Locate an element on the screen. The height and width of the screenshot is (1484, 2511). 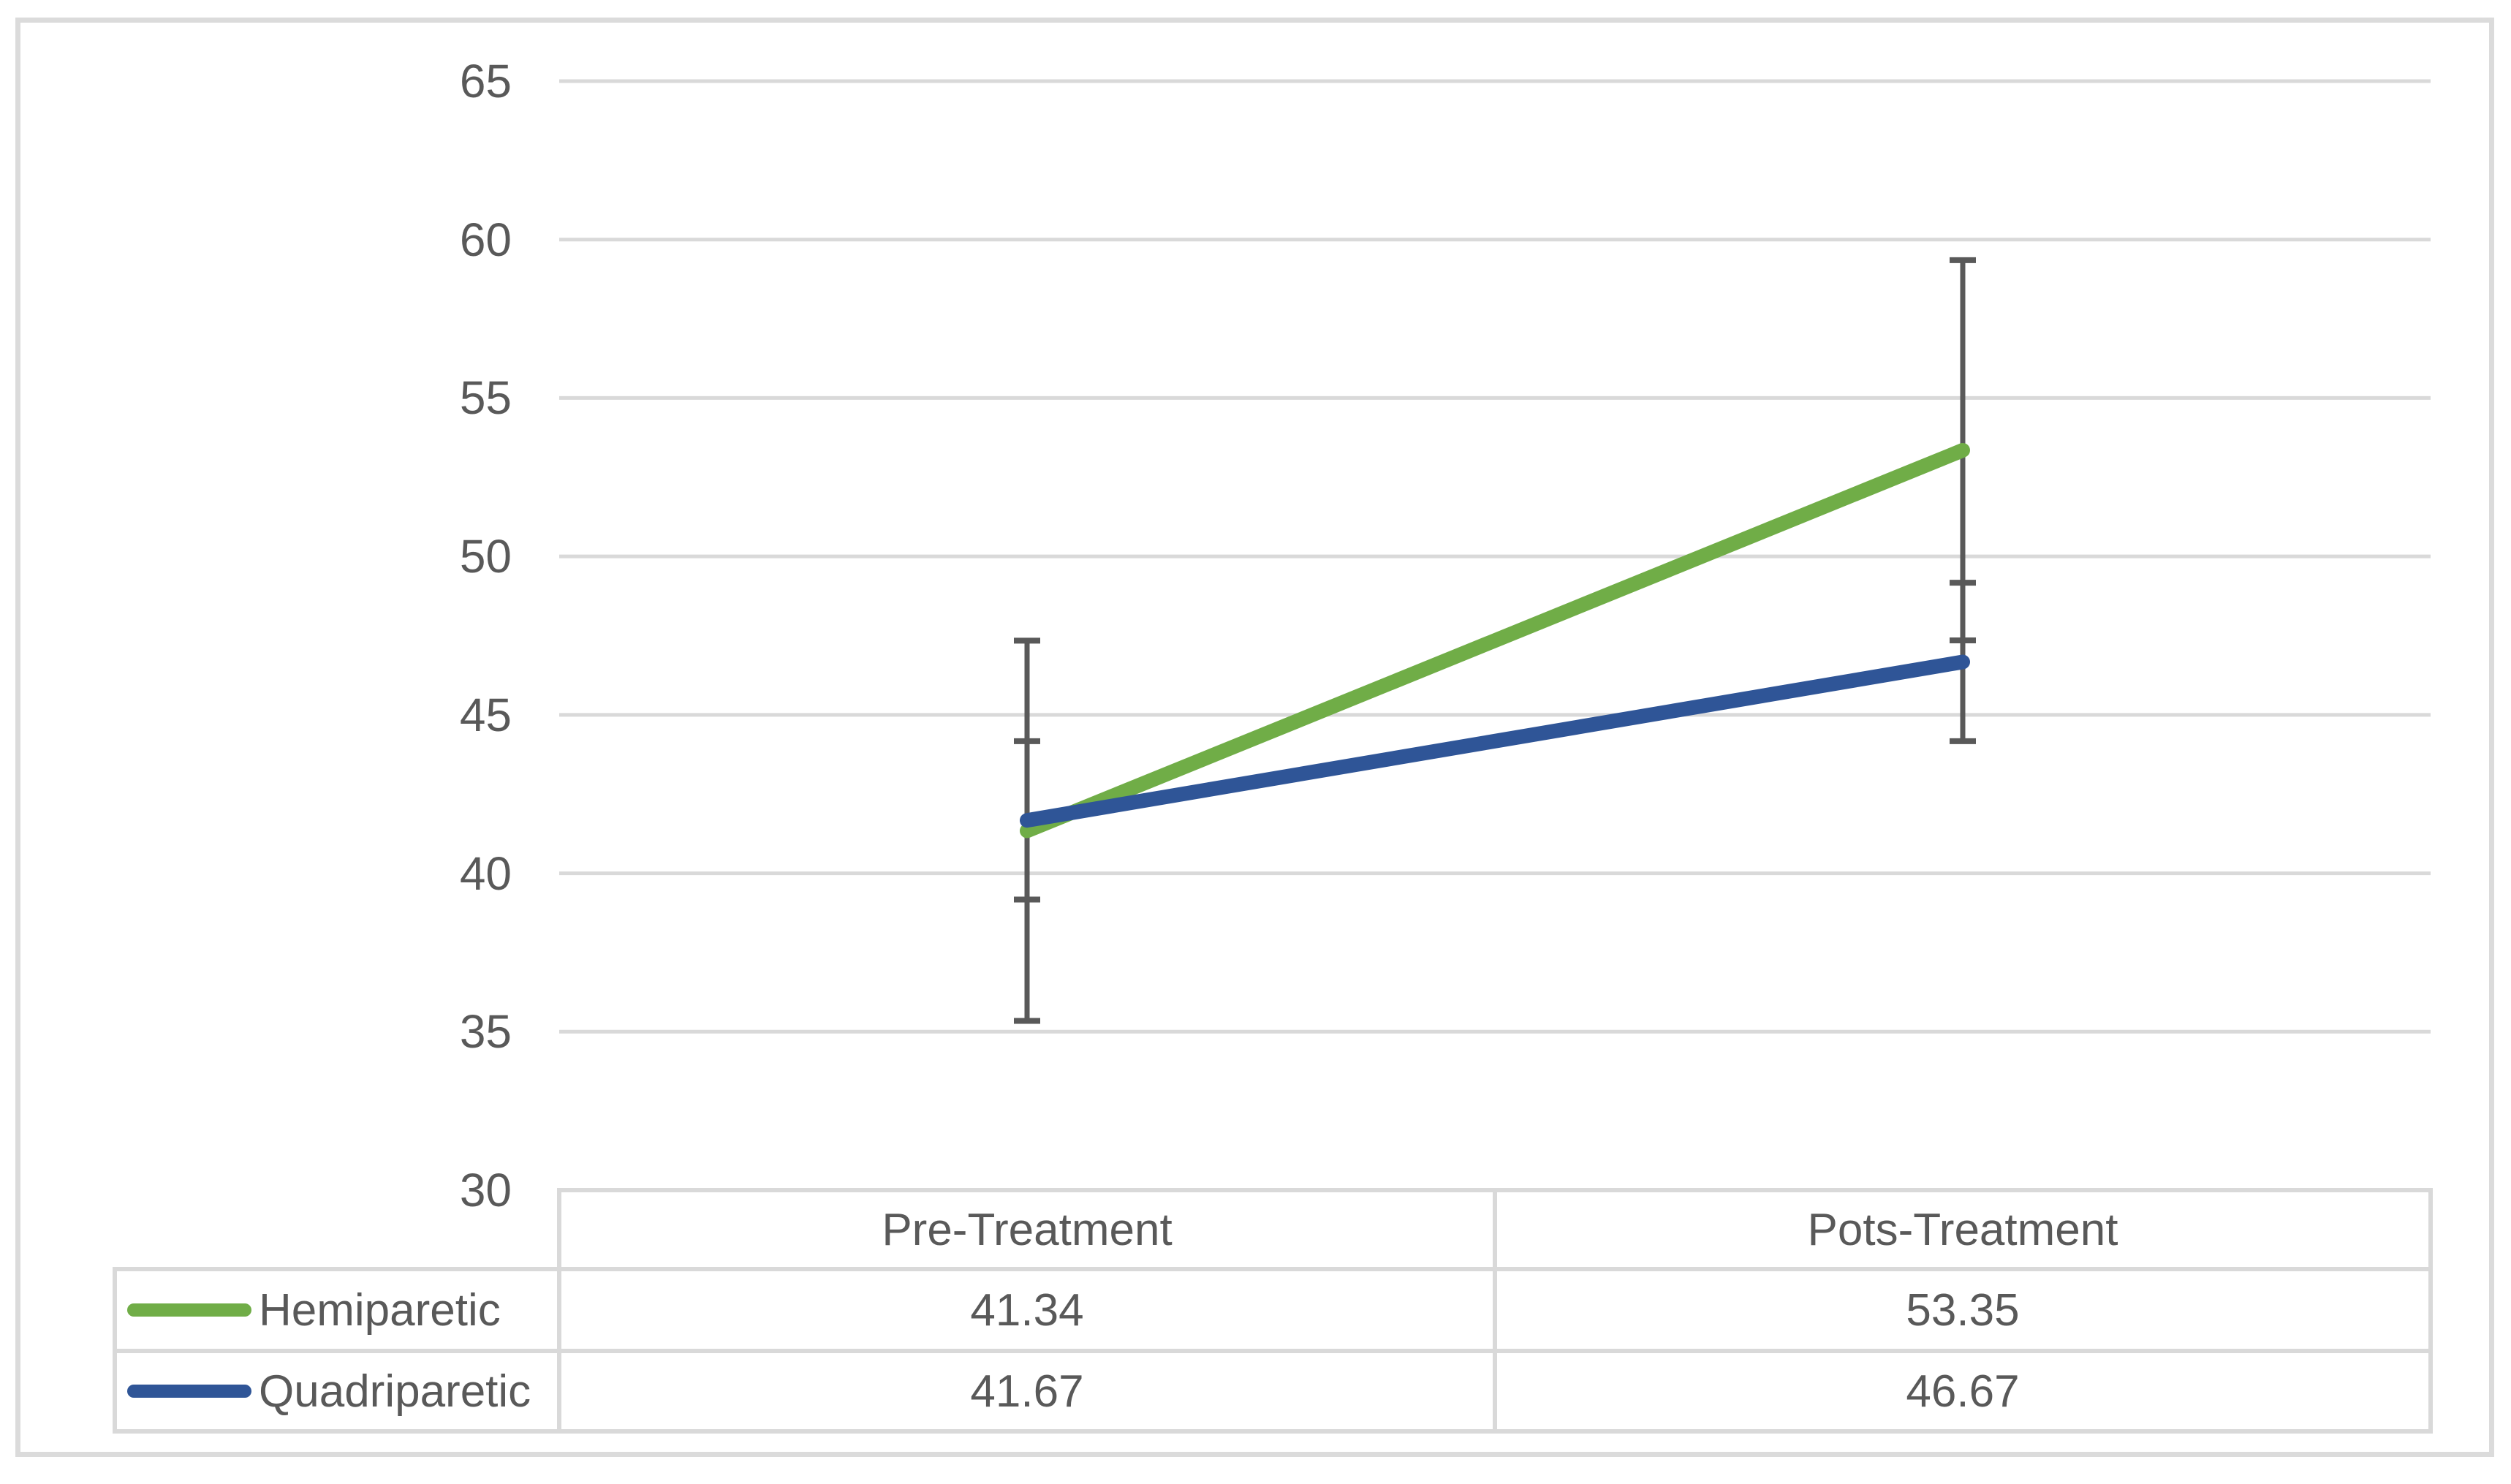
table-value-hemiparetic-pots: 53.35 is located at coordinates (1963, 1310).